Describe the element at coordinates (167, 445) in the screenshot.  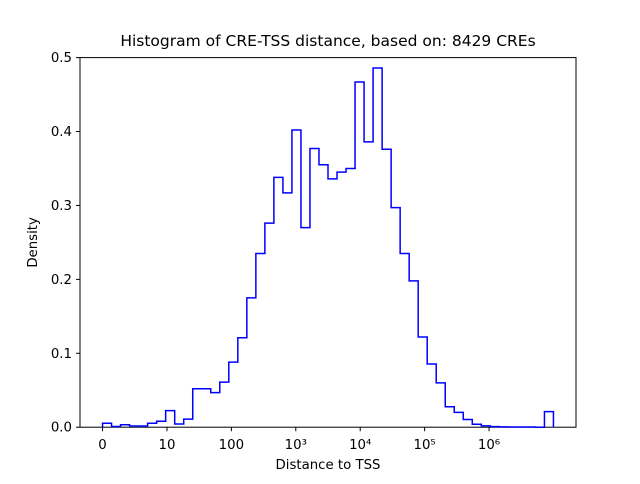
I see `x-tick-label: 10` at that location.